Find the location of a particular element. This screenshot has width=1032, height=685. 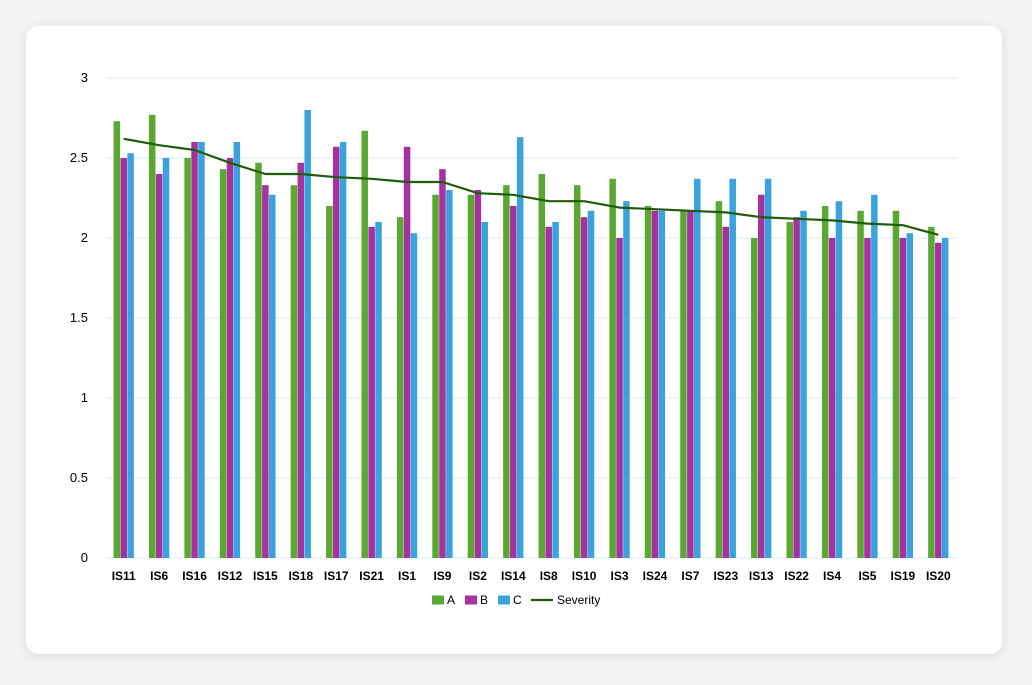

bar-a-is4 is located at coordinates (825, 382).